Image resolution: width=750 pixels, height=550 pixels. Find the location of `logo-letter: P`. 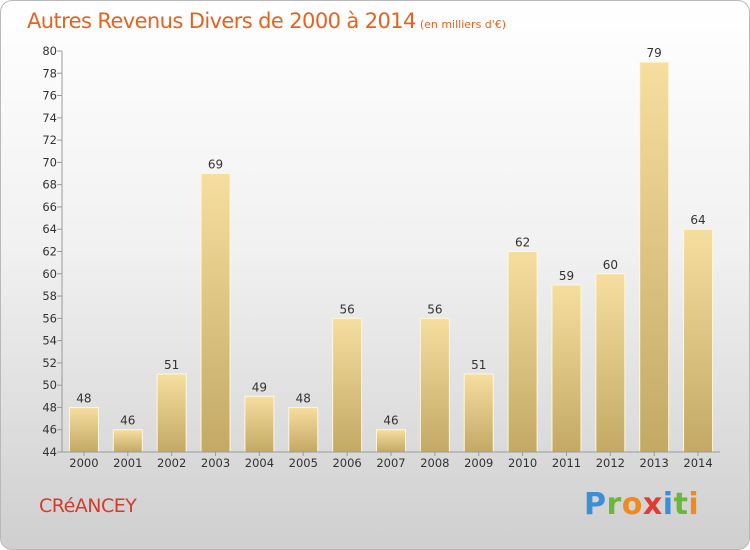

logo-letter: P is located at coordinates (595, 504).